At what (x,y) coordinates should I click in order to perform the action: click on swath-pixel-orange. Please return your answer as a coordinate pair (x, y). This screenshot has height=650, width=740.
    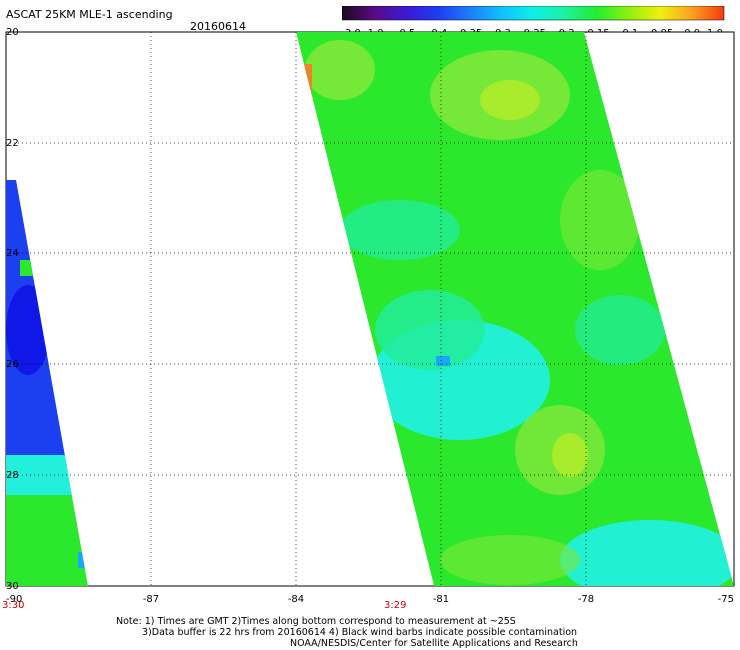
    Looking at the image, I should click on (308, 79).